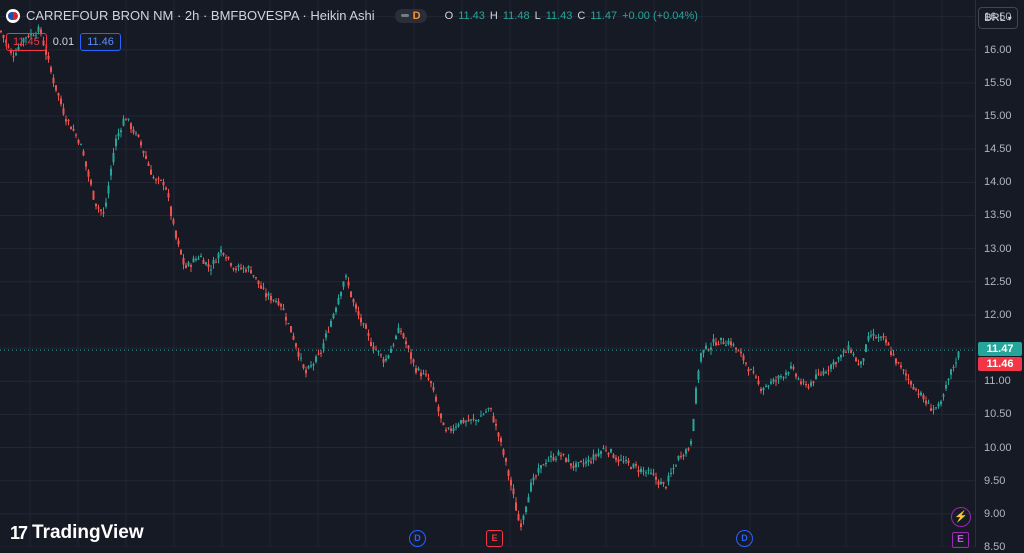  I want to click on price-axis-tick: 15.50, so click(998, 82).